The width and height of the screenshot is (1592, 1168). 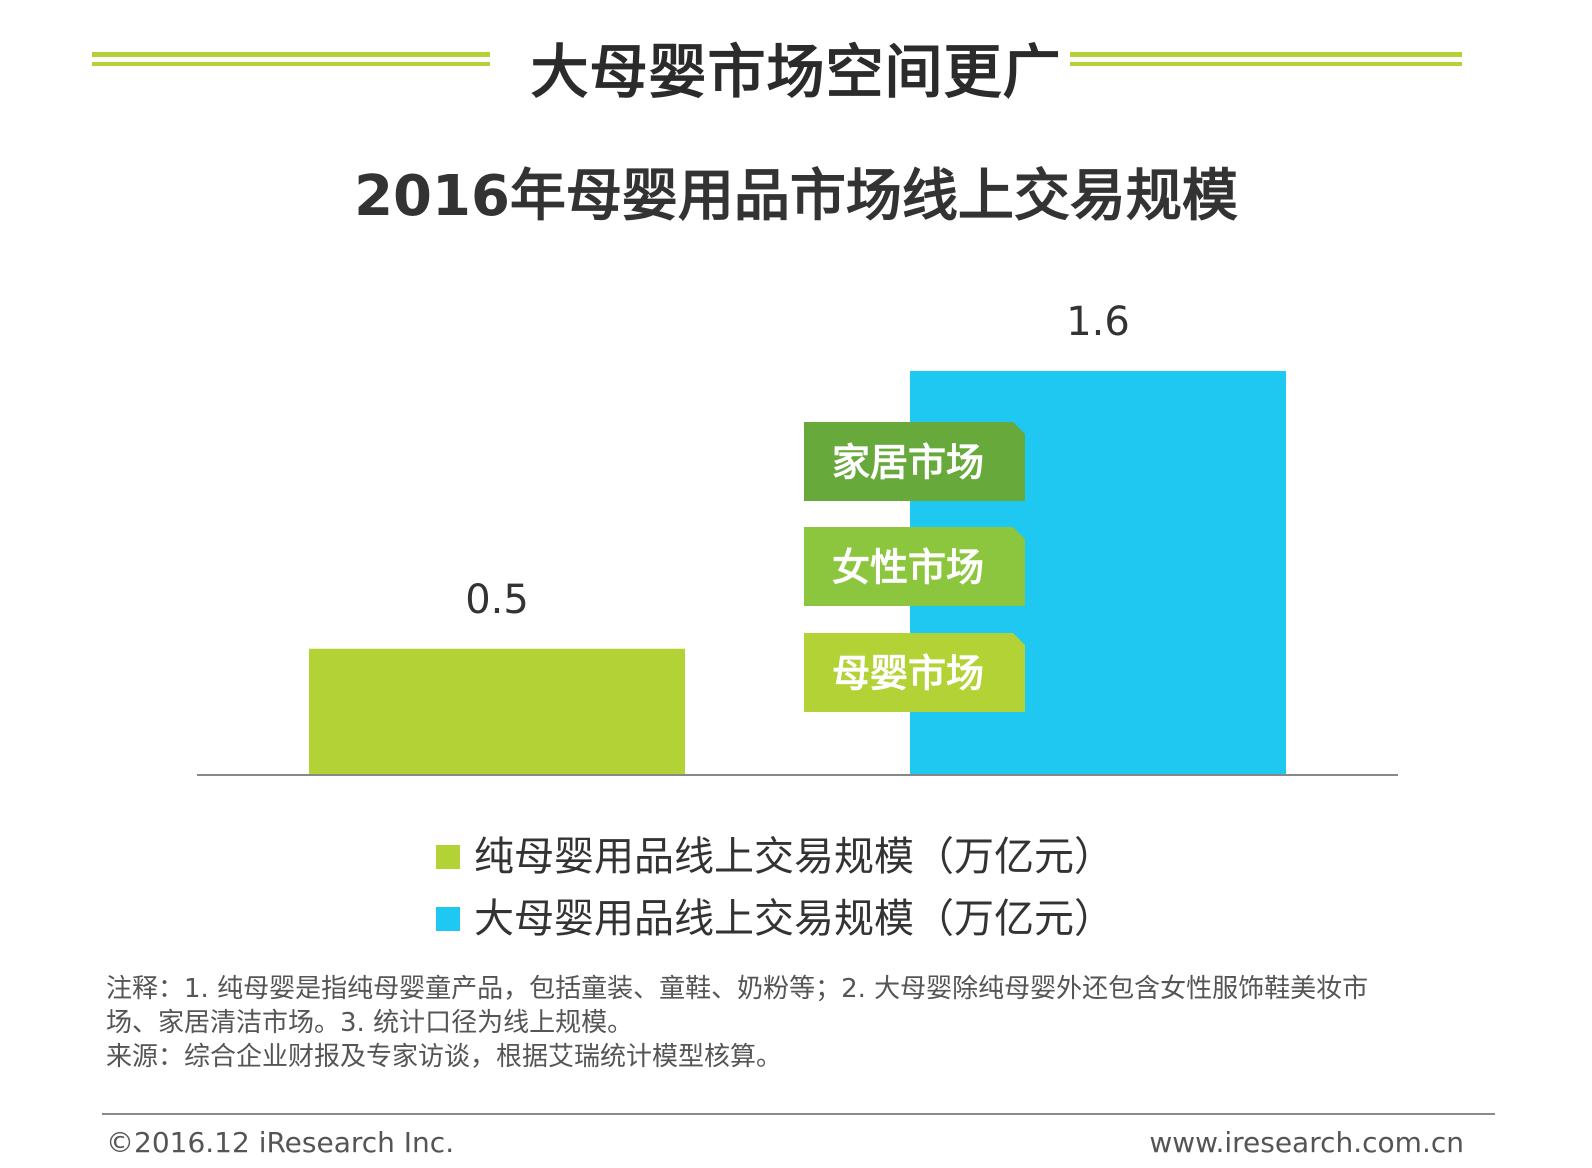 I want to click on footer-rule, so click(x=798, y=1114).